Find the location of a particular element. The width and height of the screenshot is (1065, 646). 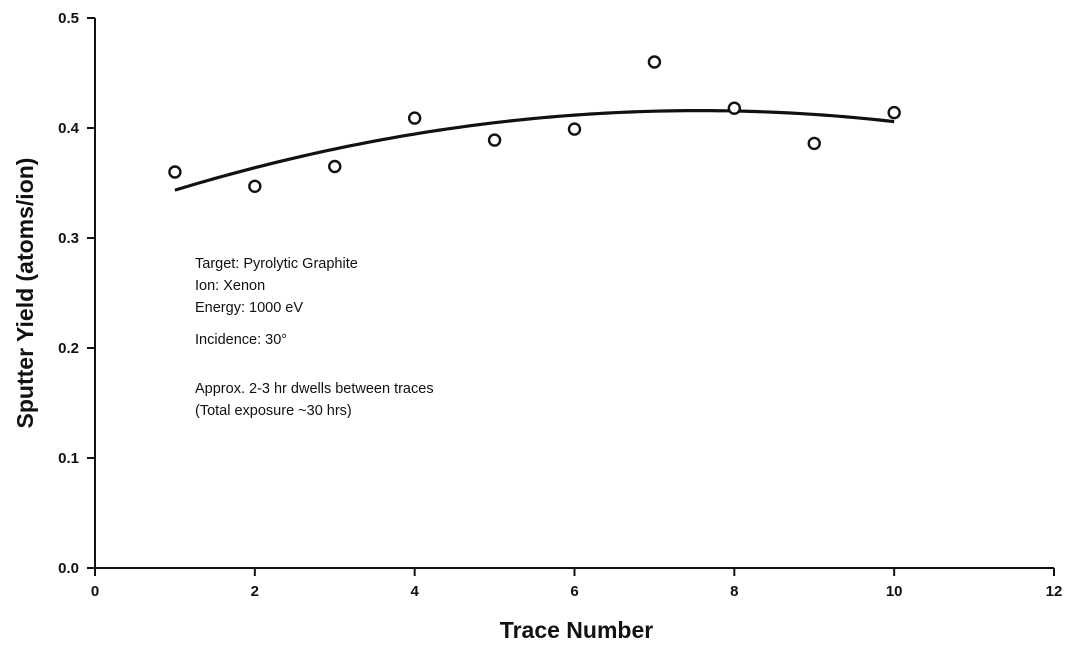

x-tick-label: 4 is located at coordinates (414, 591).